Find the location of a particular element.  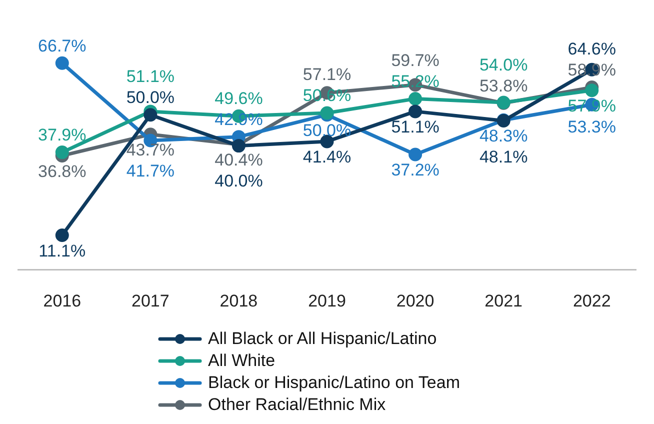

x-tick-label: 2016 is located at coordinates (62, 300).